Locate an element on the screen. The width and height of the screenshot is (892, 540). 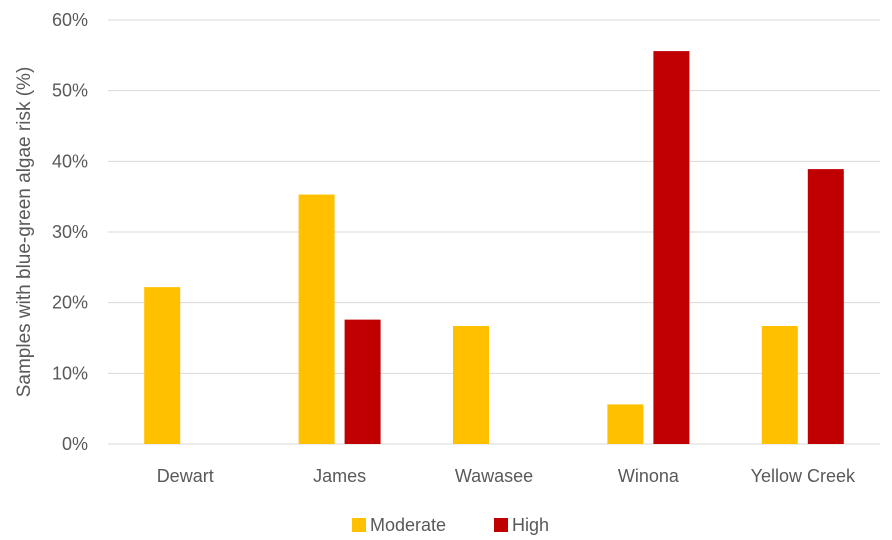
bar-moderate-wawasee is located at coordinates (471, 384).